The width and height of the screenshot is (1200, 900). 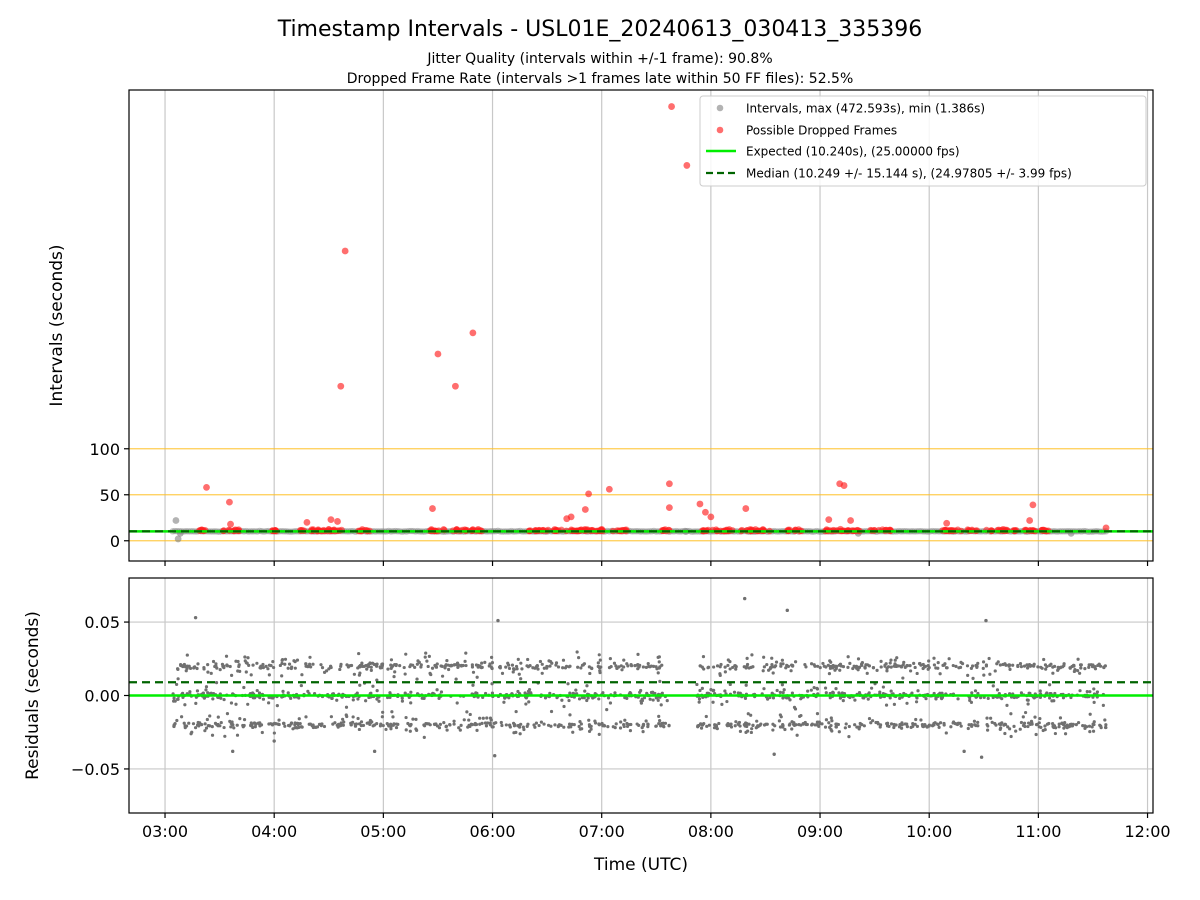 What do you see at coordinates (929, 831) in the screenshot?
I see `bottom-xtick-label-7: 10:00` at bounding box center [929, 831].